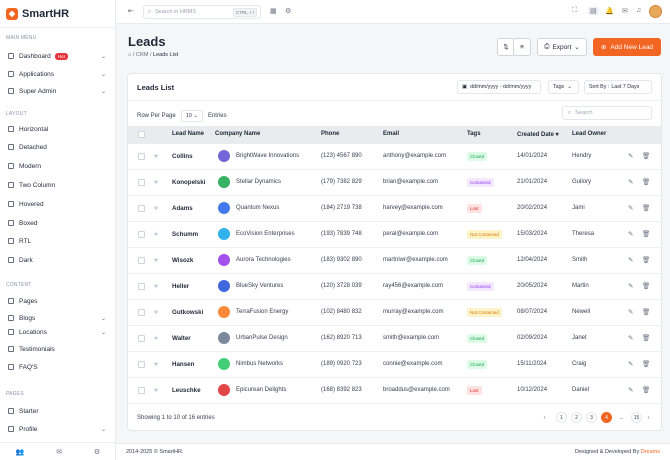 The width and height of the screenshot is (670, 460). I want to click on sidebar-item-starter: Starter, so click(58, 411).